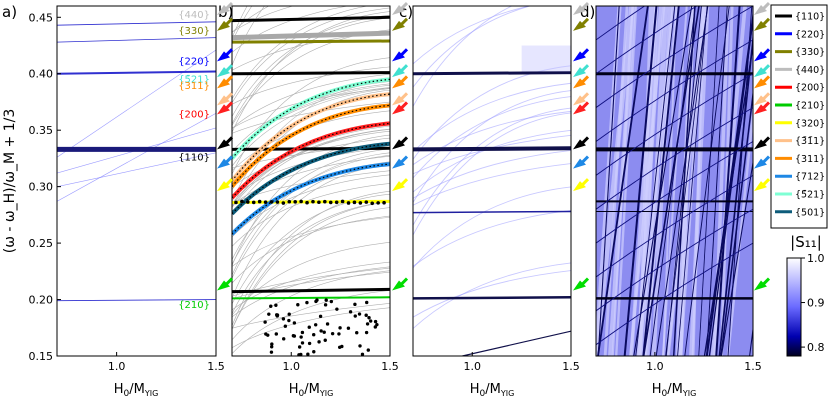  Describe the element at coordinates (810, 195) in the screenshot. I see `legend-label: {5̄21}` at that location.